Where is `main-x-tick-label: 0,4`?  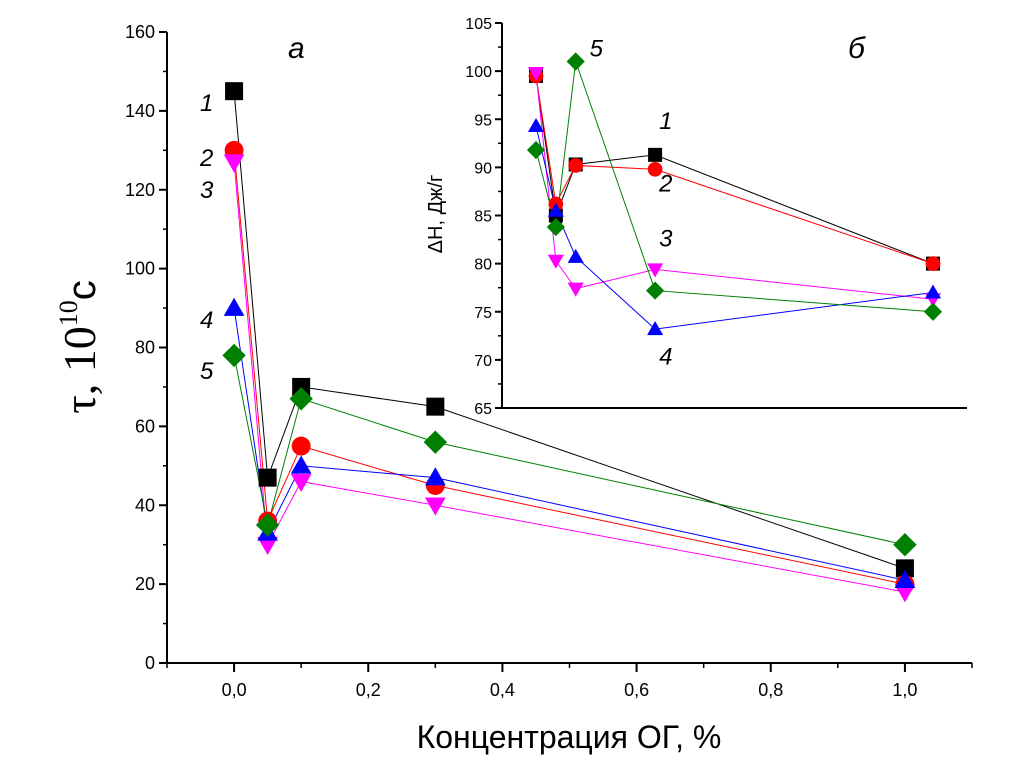 main-x-tick-label: 0,4 is located at coordinates (502, 690).